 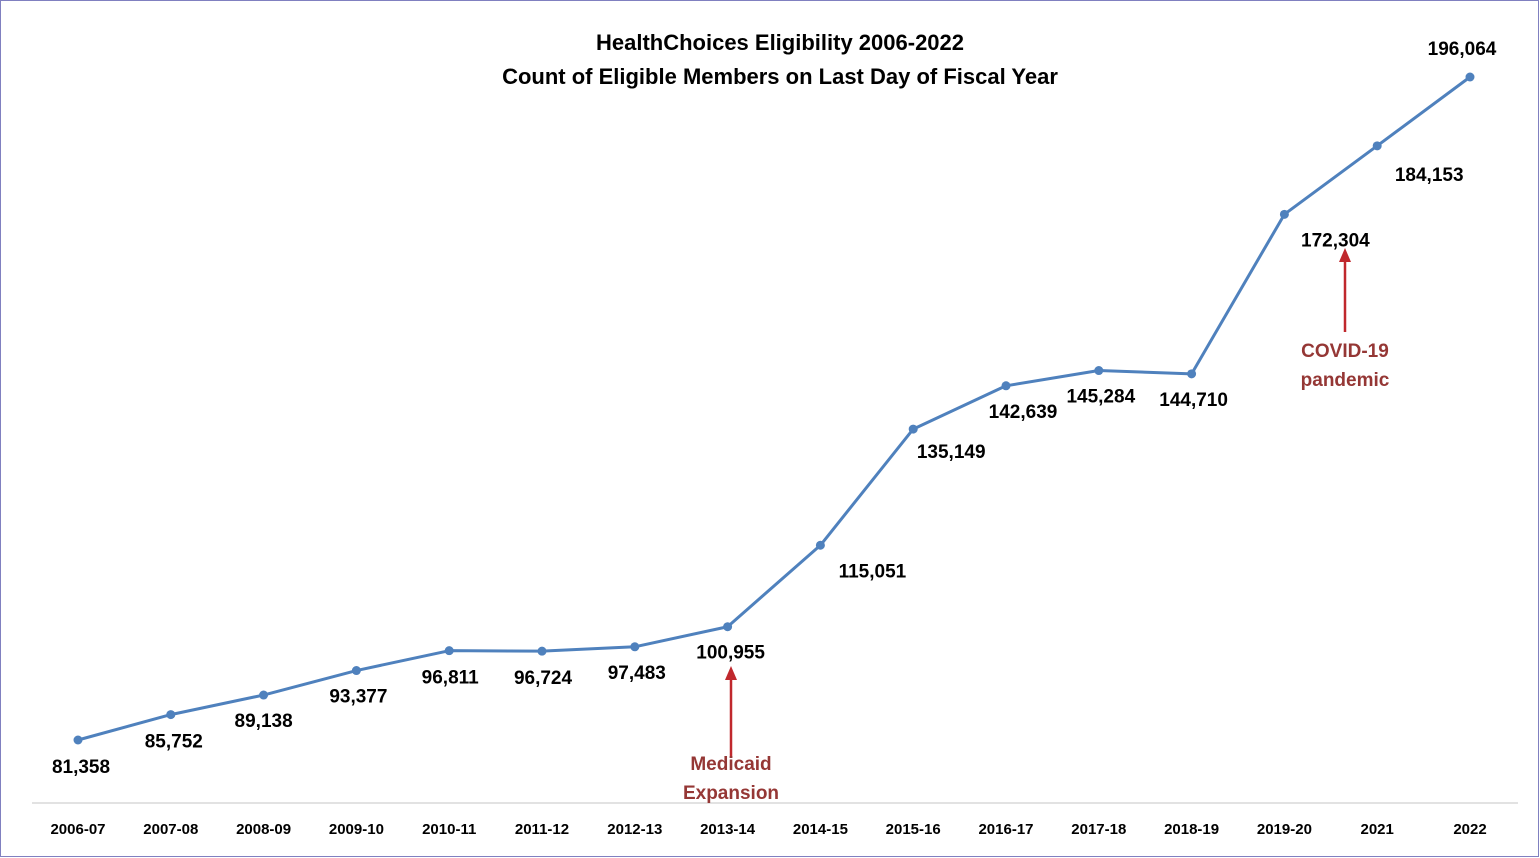 I want to click on data-label: 85,752, so click(x=174, y=742).